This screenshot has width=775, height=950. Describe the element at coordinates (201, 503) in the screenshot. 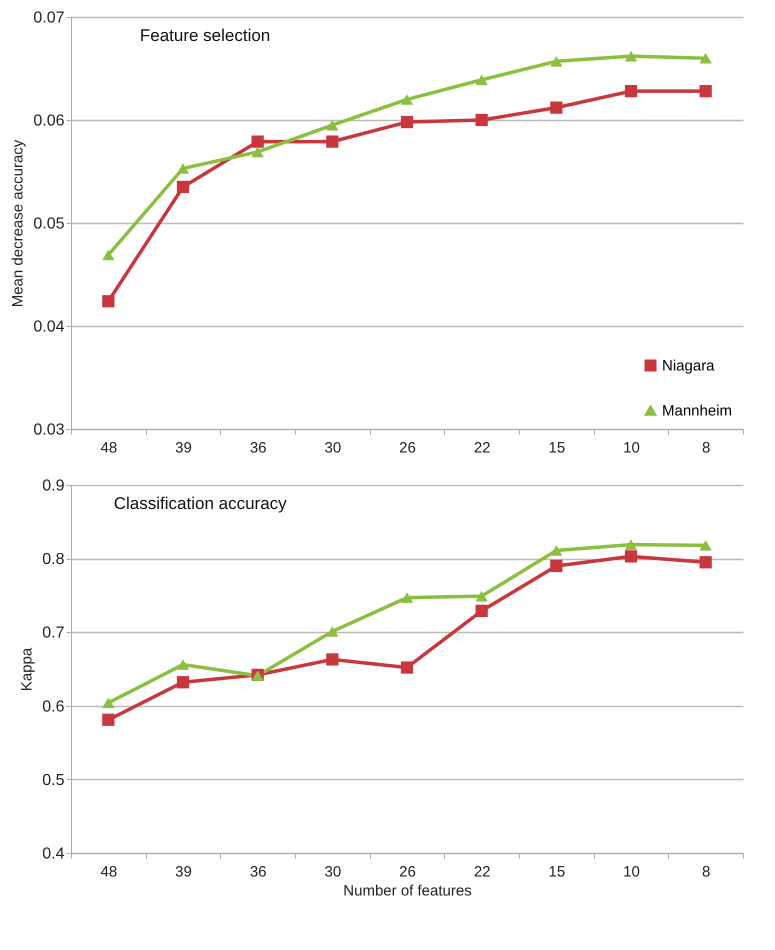

I see `text: Classification accuracy` at that location.